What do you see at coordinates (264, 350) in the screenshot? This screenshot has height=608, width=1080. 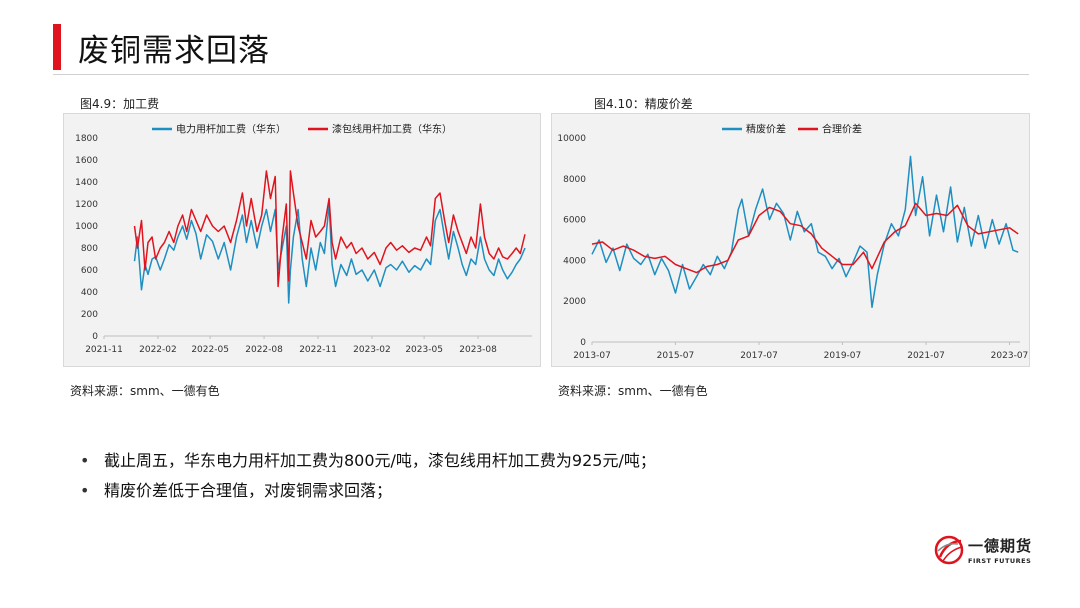 I see `x-tick-label: 2022-08` at bounding box center [264, 350].